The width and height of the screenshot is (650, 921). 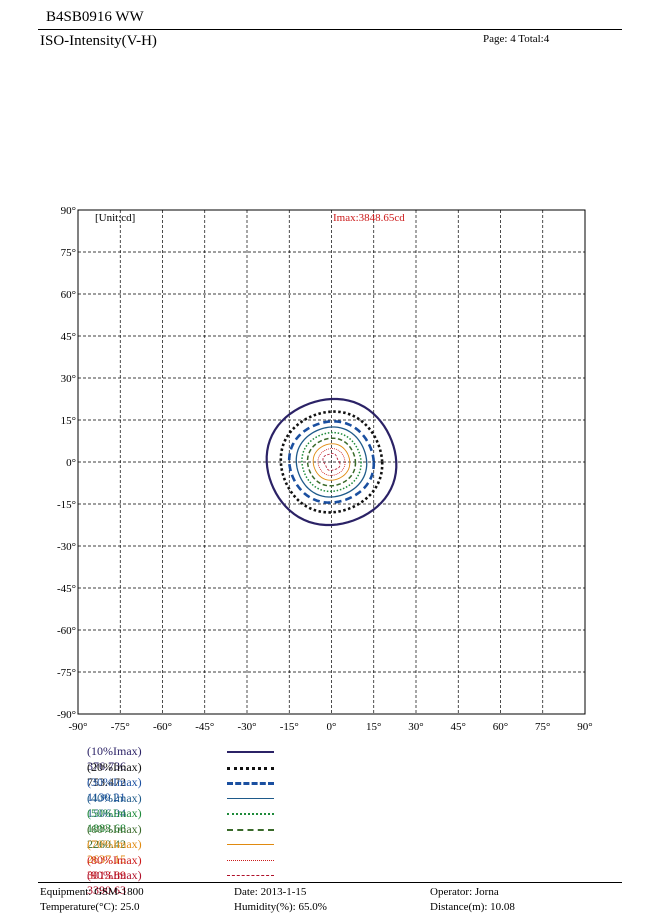 I want to click on x-tick-label: 60°, so click(x=500, y=727).